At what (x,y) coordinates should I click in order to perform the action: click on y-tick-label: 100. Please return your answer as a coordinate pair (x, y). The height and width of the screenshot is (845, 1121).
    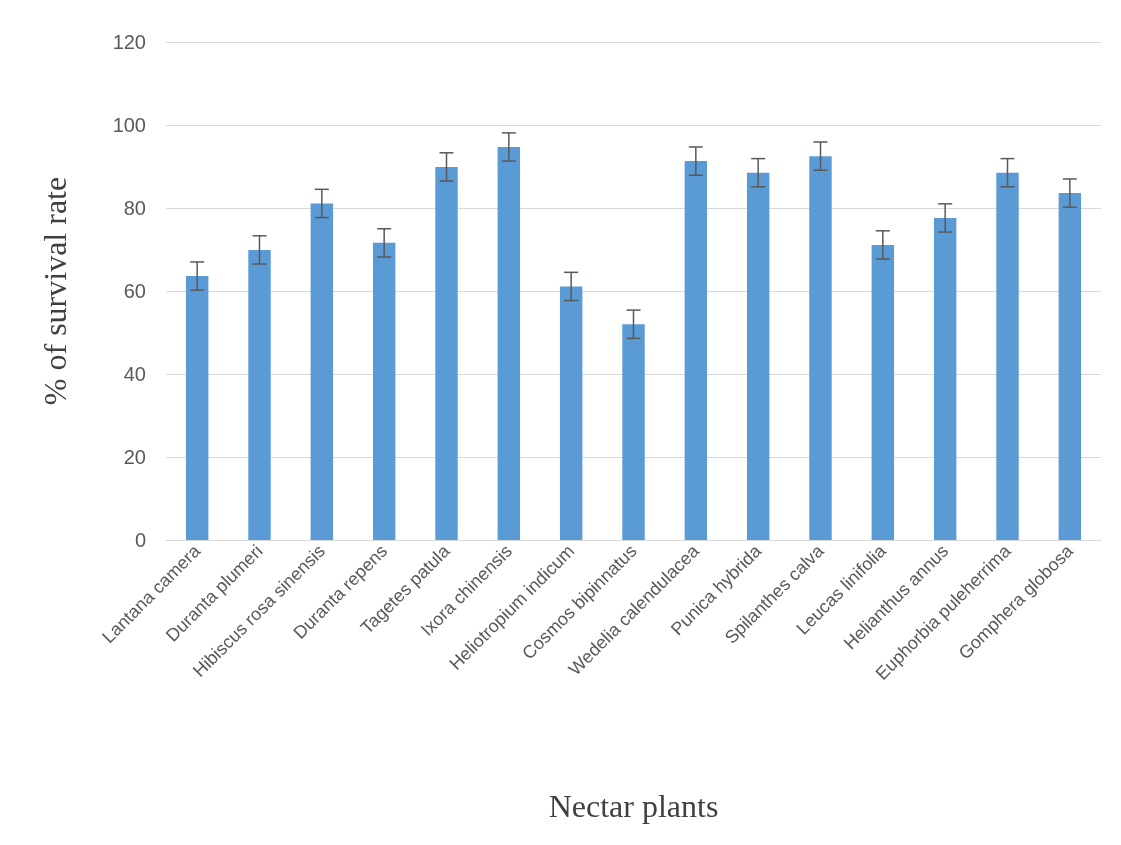
    Looking at the image, I should click on (129, 125).